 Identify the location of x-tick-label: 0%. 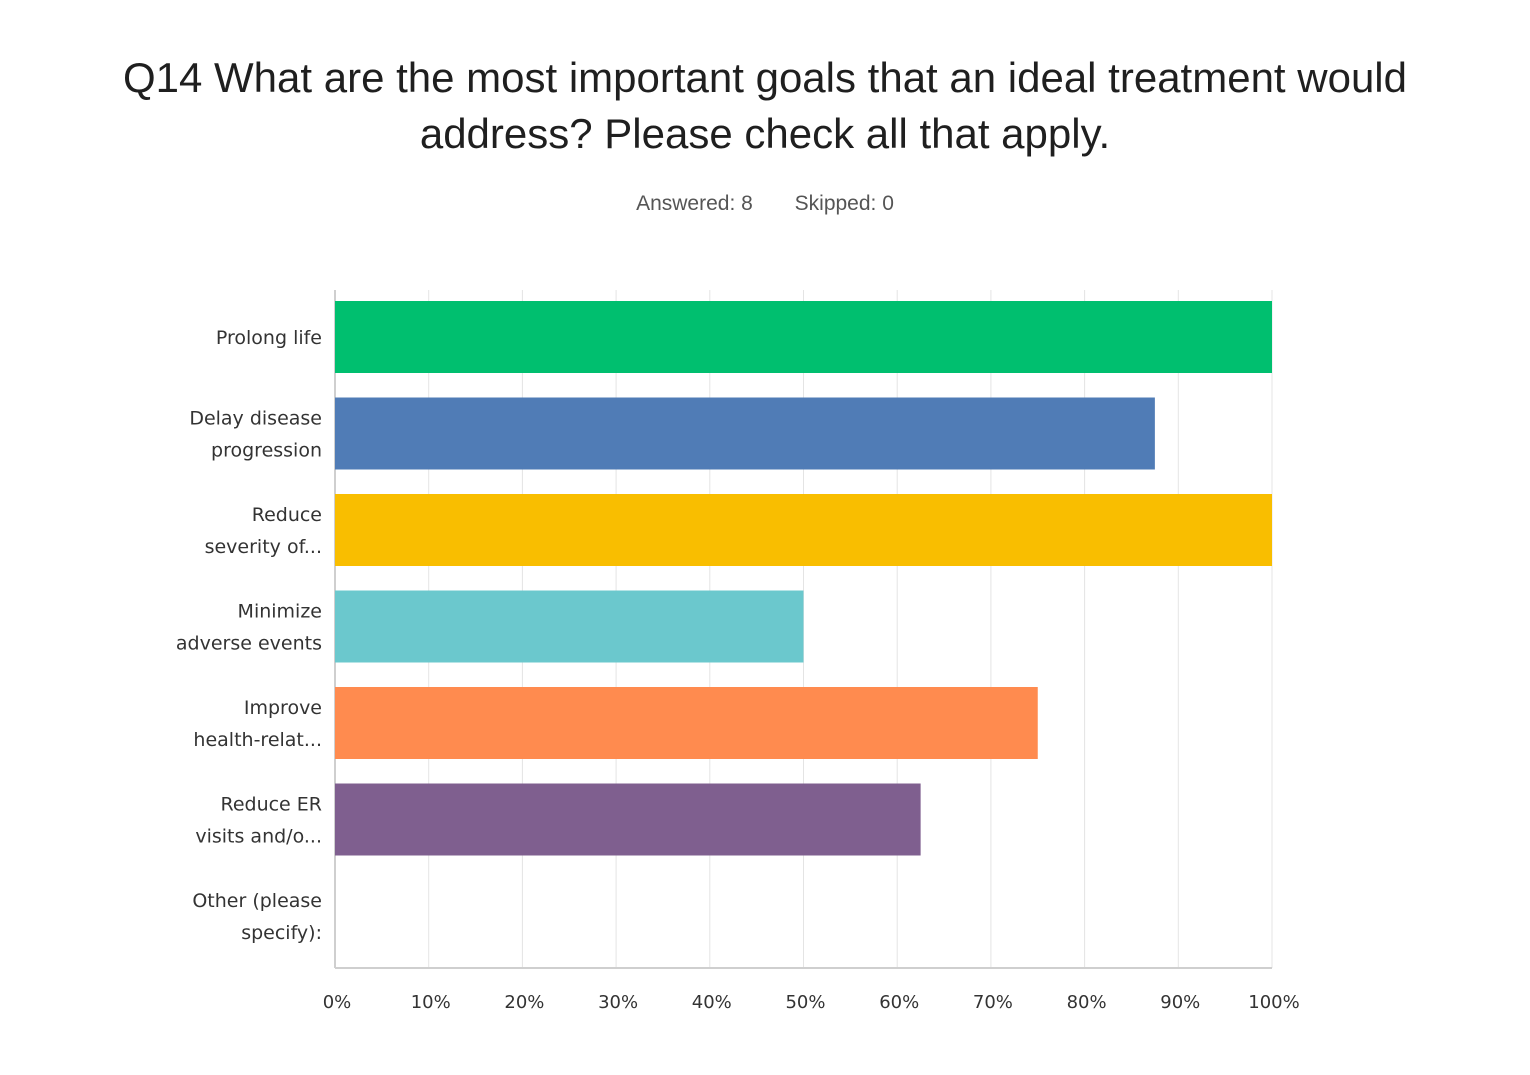
(337, 1002).